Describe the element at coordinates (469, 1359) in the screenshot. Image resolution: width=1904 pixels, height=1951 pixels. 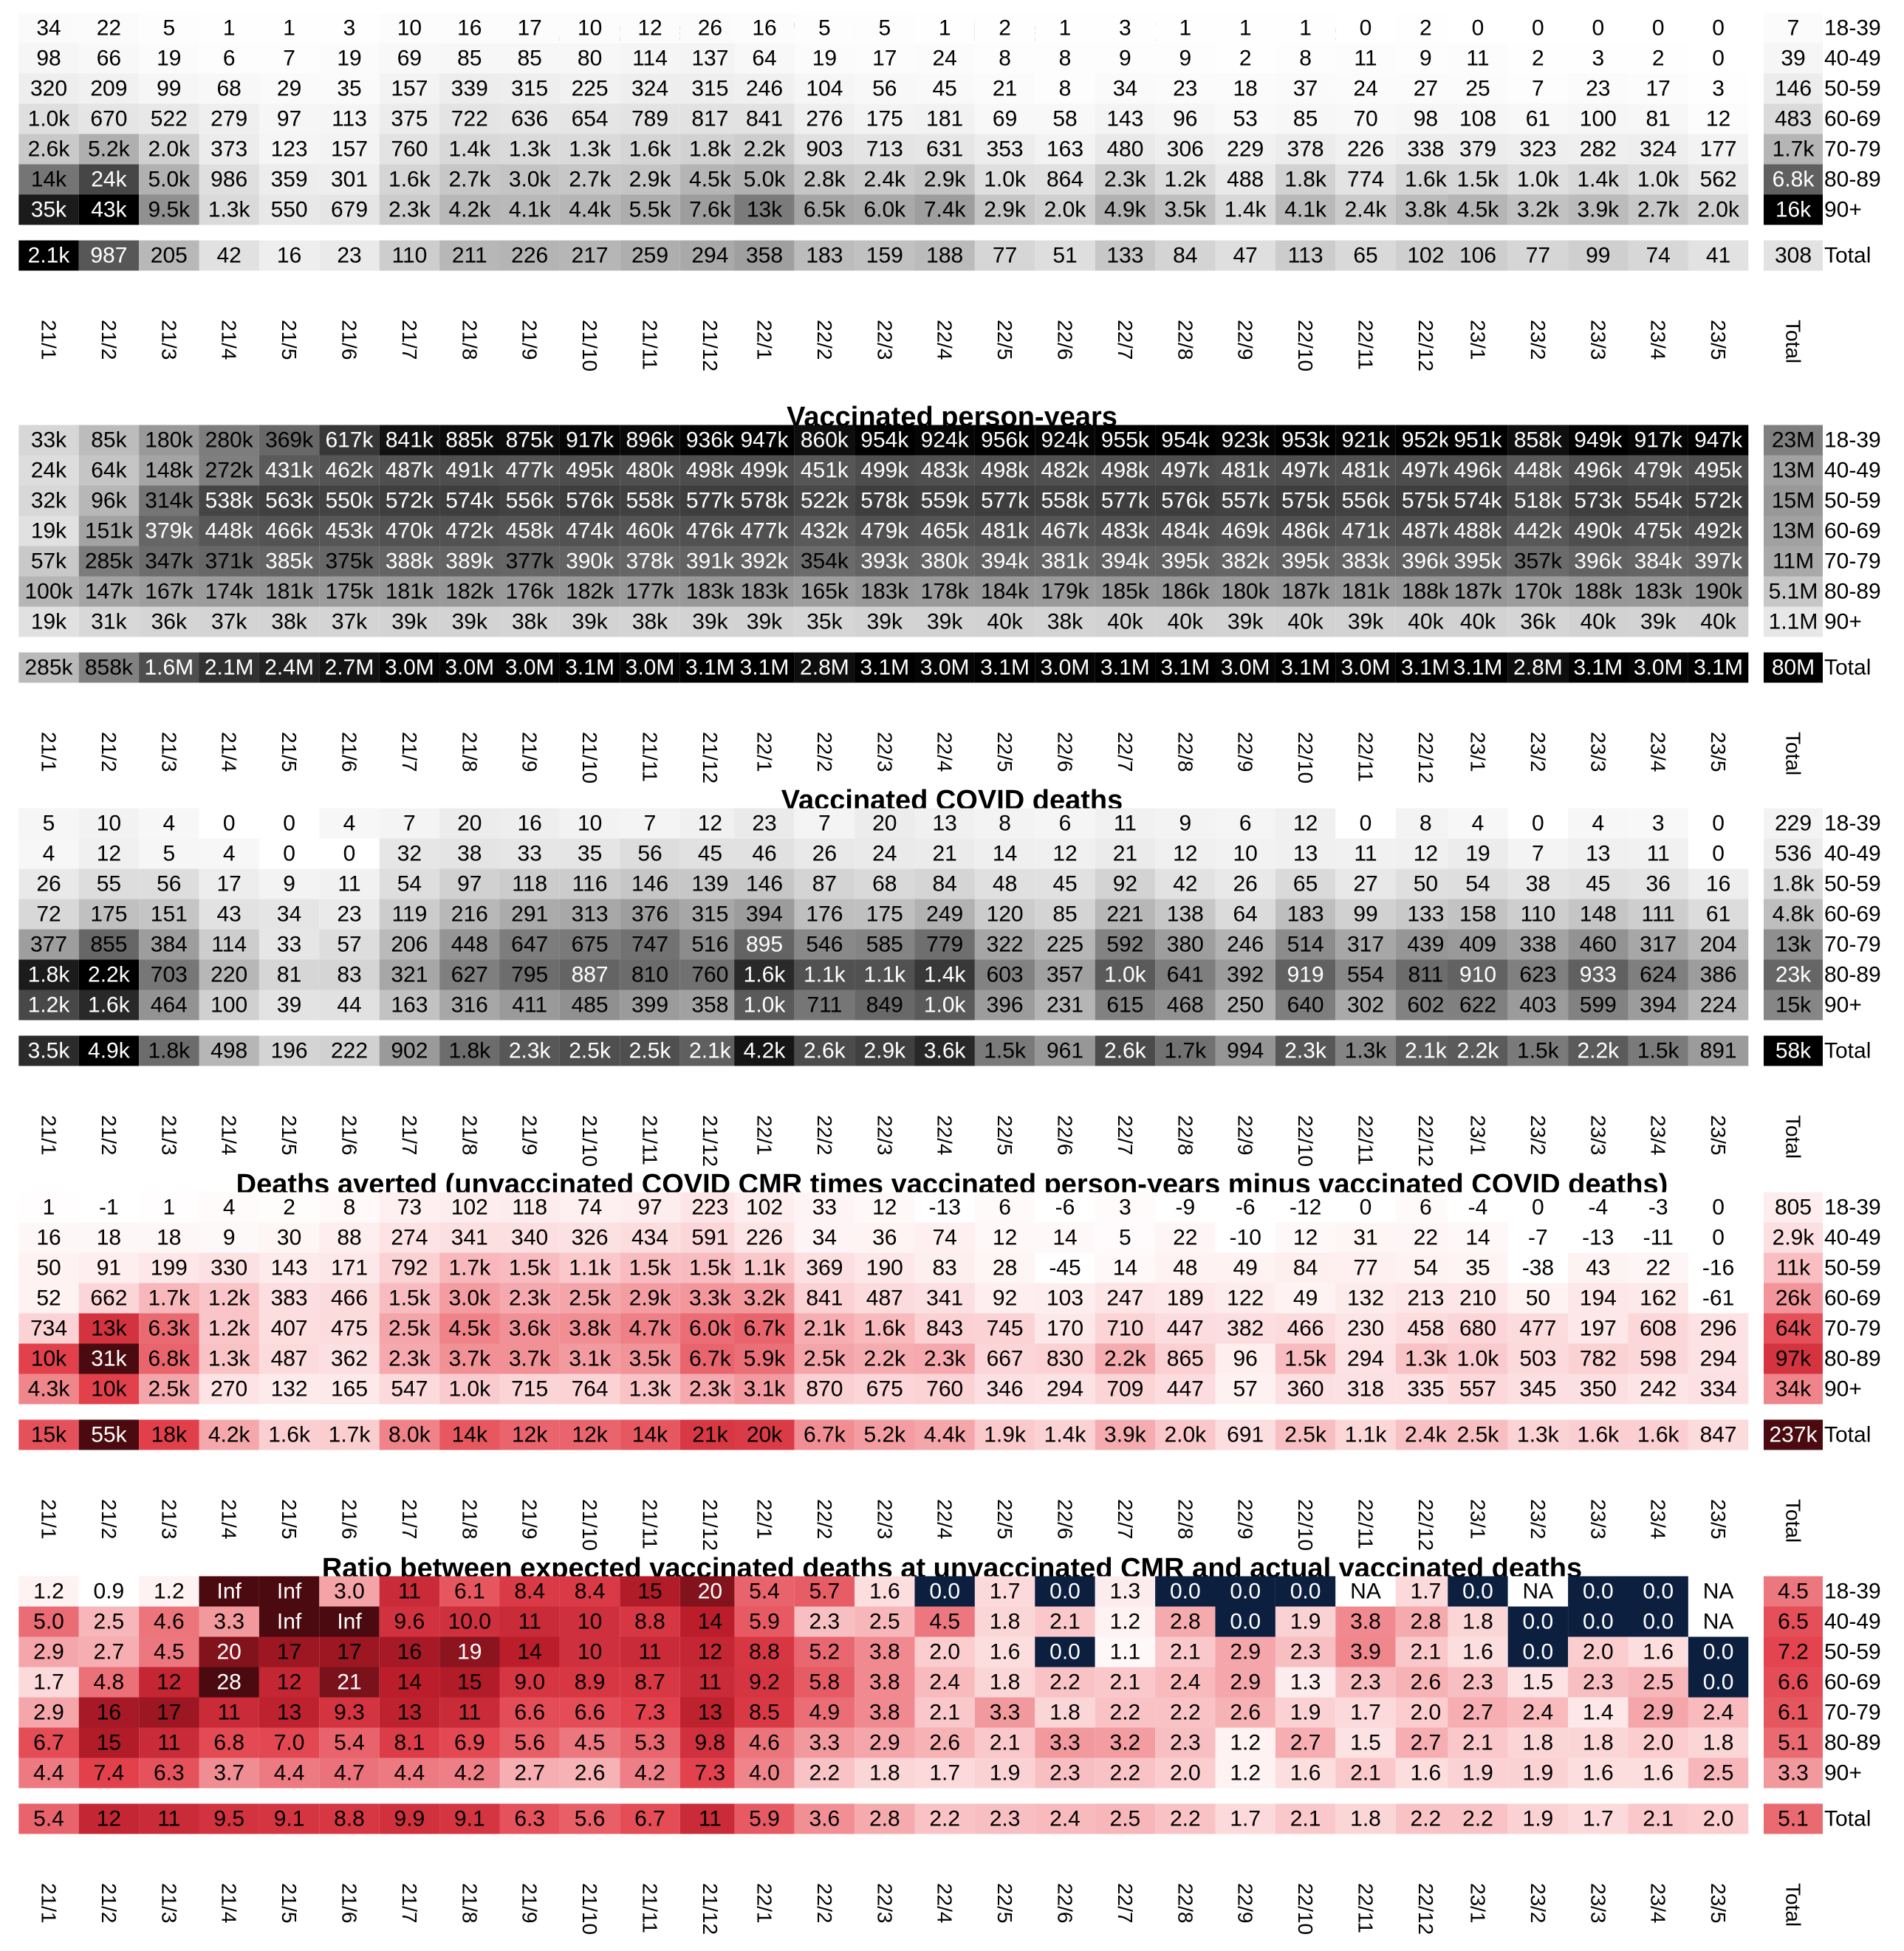
I see `cell-value: 3.7k` at that location.